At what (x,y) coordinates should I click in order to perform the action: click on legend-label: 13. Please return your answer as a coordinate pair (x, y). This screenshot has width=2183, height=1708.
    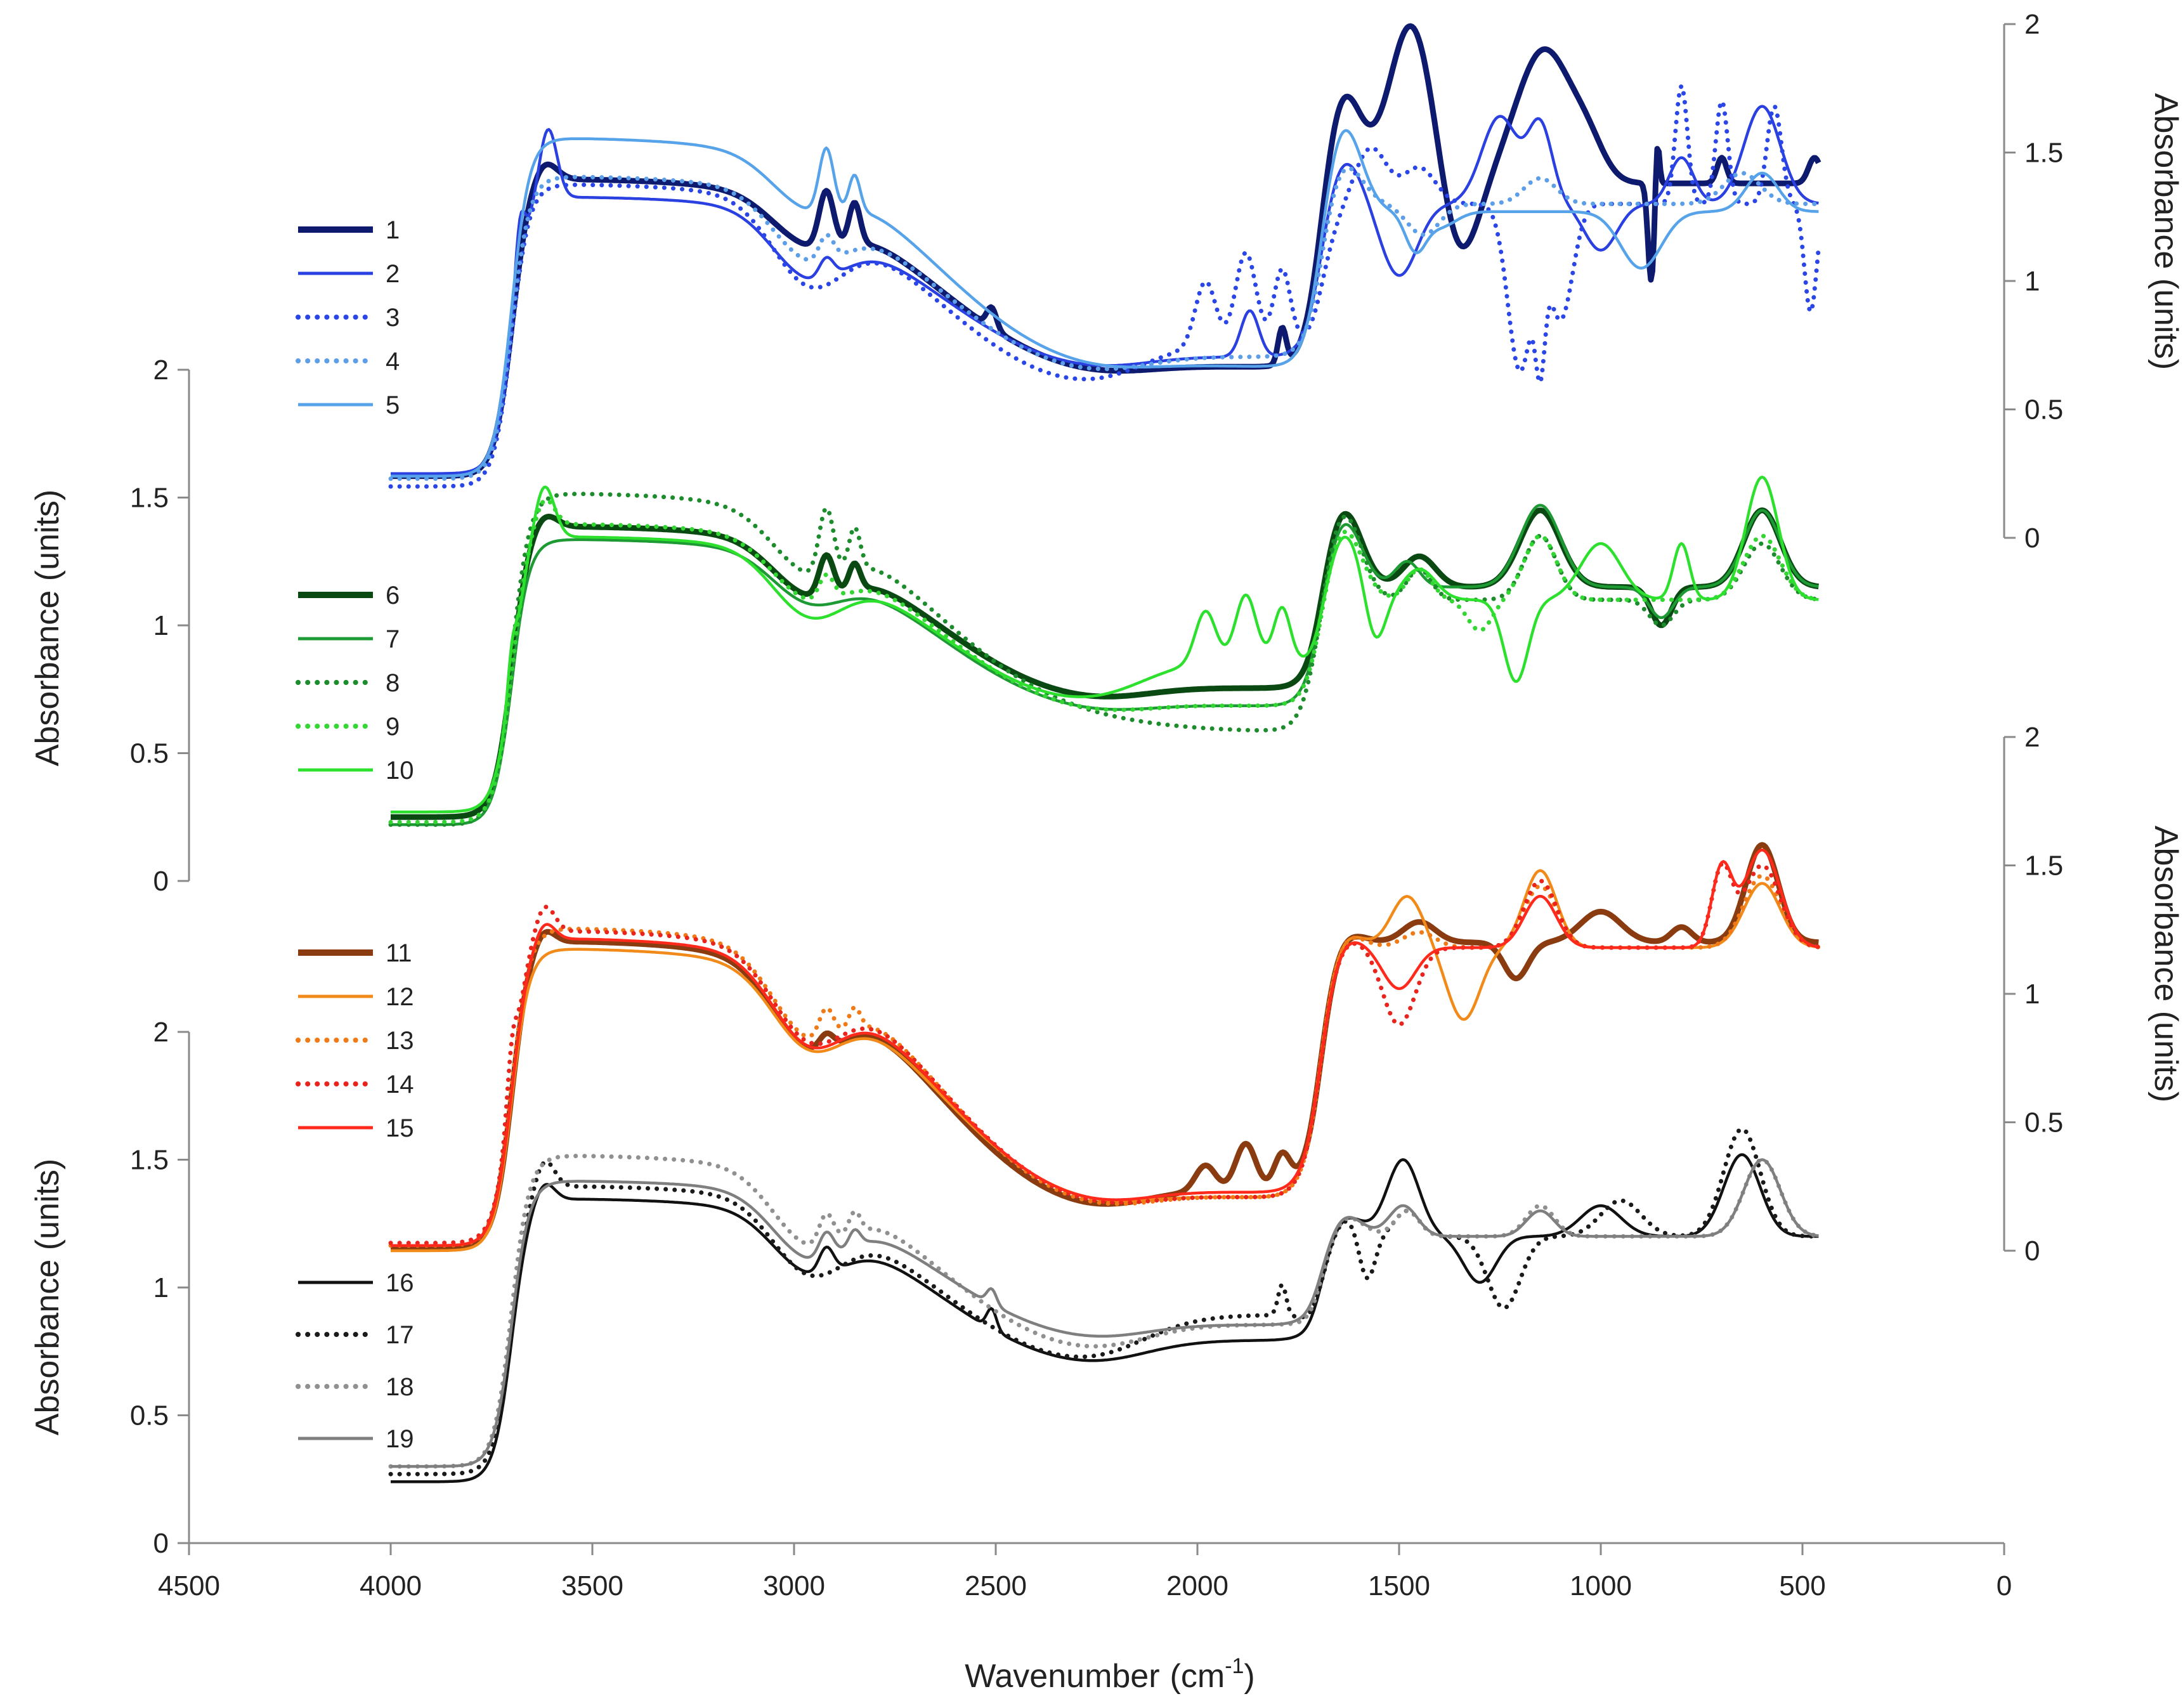
    Looking at the image, I should click on (400, 1041).